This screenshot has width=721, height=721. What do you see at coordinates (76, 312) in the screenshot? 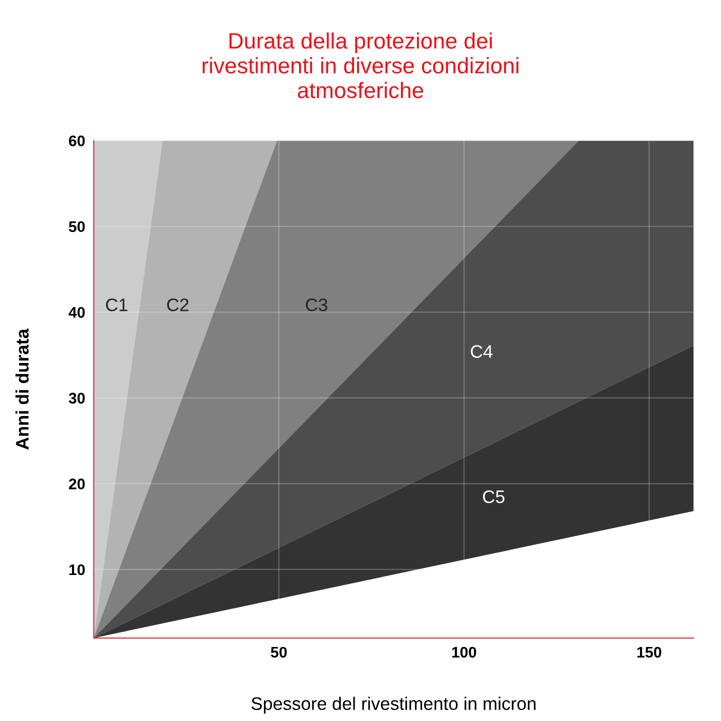
I see `y-tick-label: 40` at bounding box center [76, 312].